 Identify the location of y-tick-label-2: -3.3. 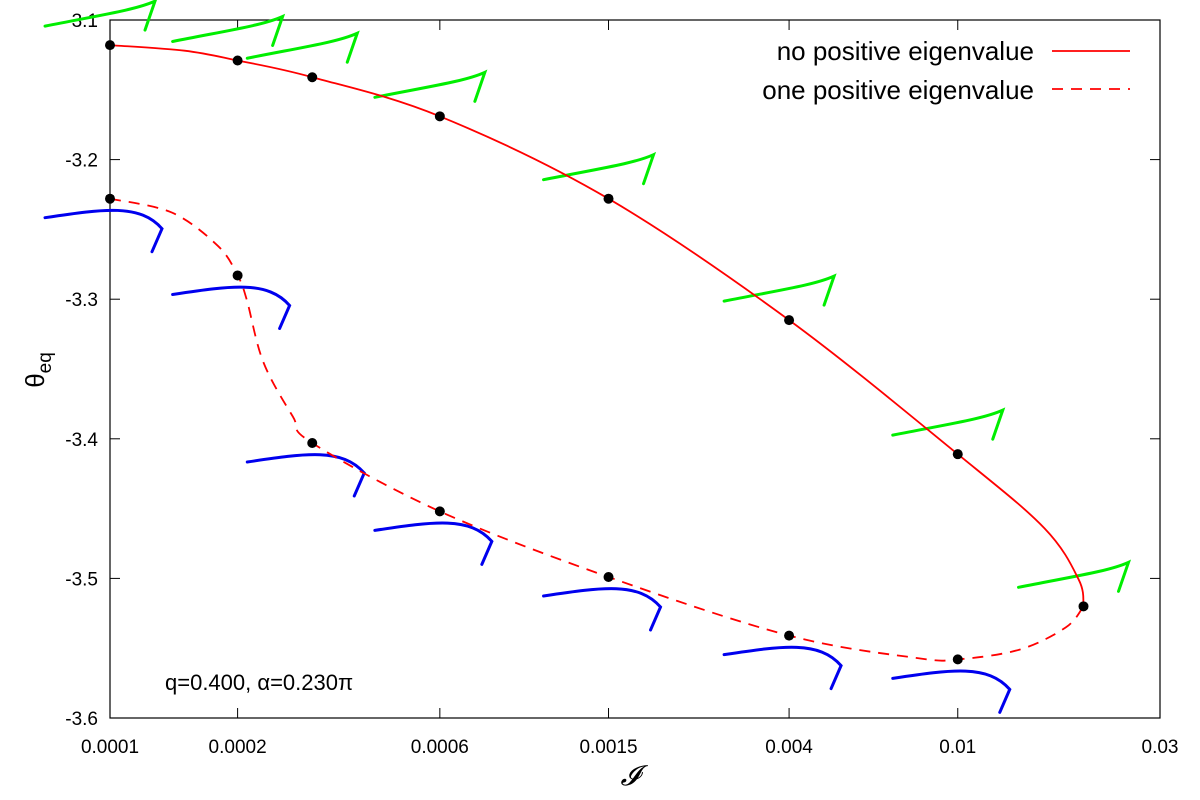
(81, 300).